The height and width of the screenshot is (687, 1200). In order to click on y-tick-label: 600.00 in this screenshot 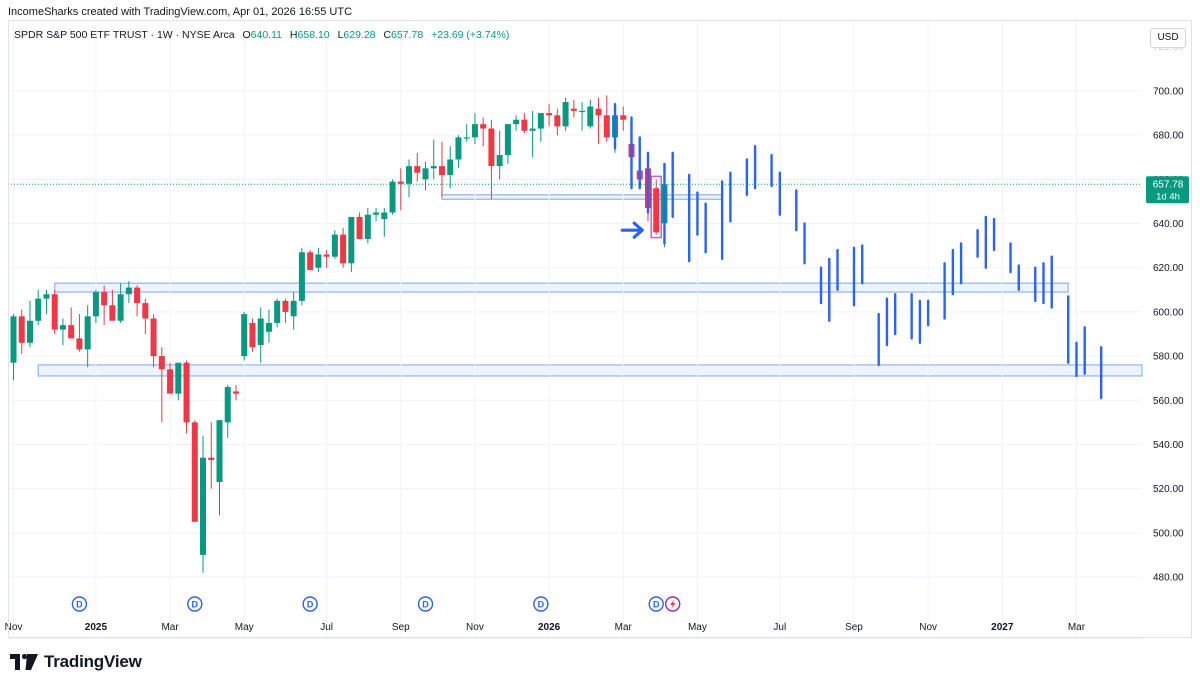, I will do `click(1168, 312)`.